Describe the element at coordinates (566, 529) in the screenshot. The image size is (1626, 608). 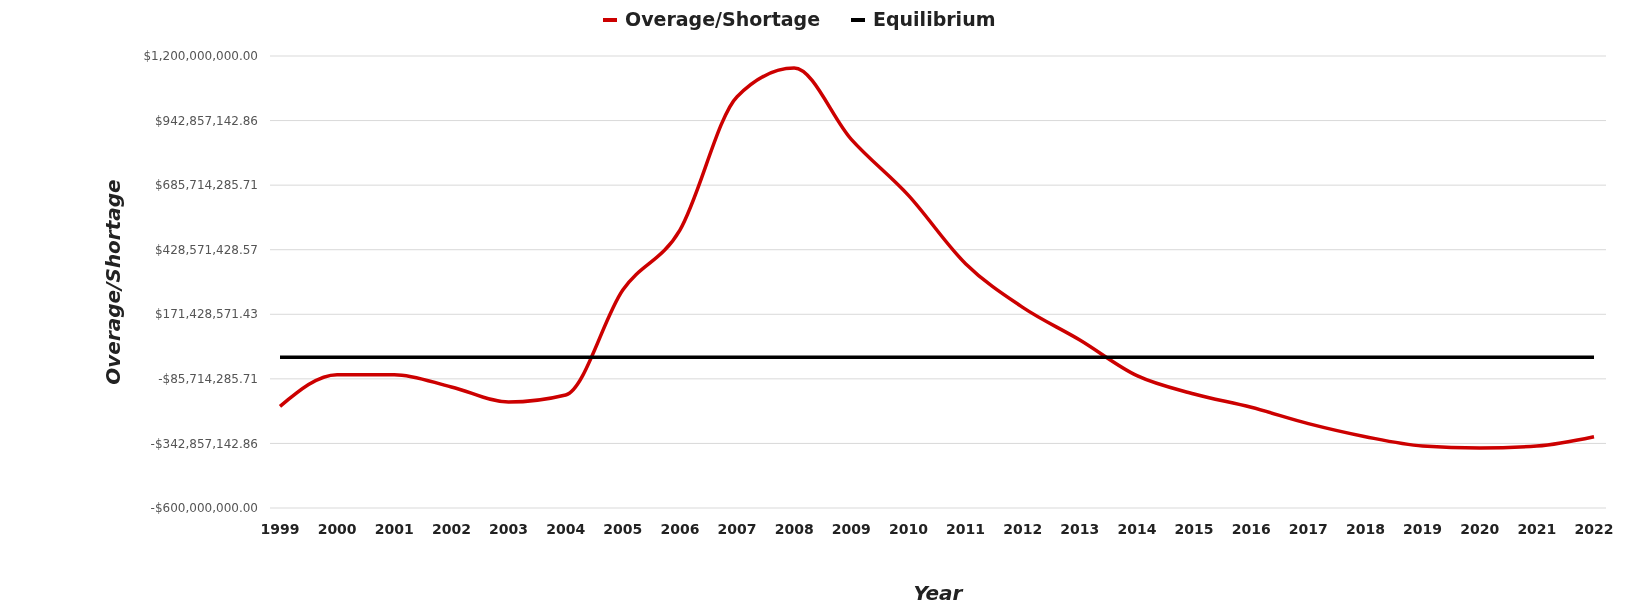
I see `x-tick-label: 2004` at that location.